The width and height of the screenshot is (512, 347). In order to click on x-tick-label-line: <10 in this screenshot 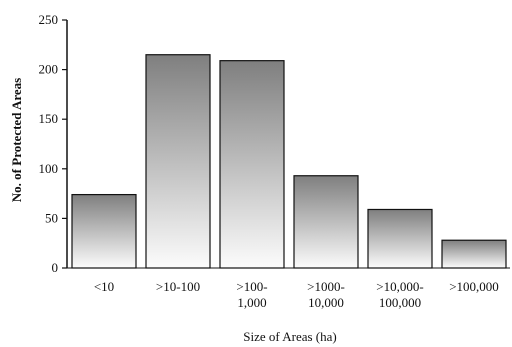, I will do `click(104, 286)`.